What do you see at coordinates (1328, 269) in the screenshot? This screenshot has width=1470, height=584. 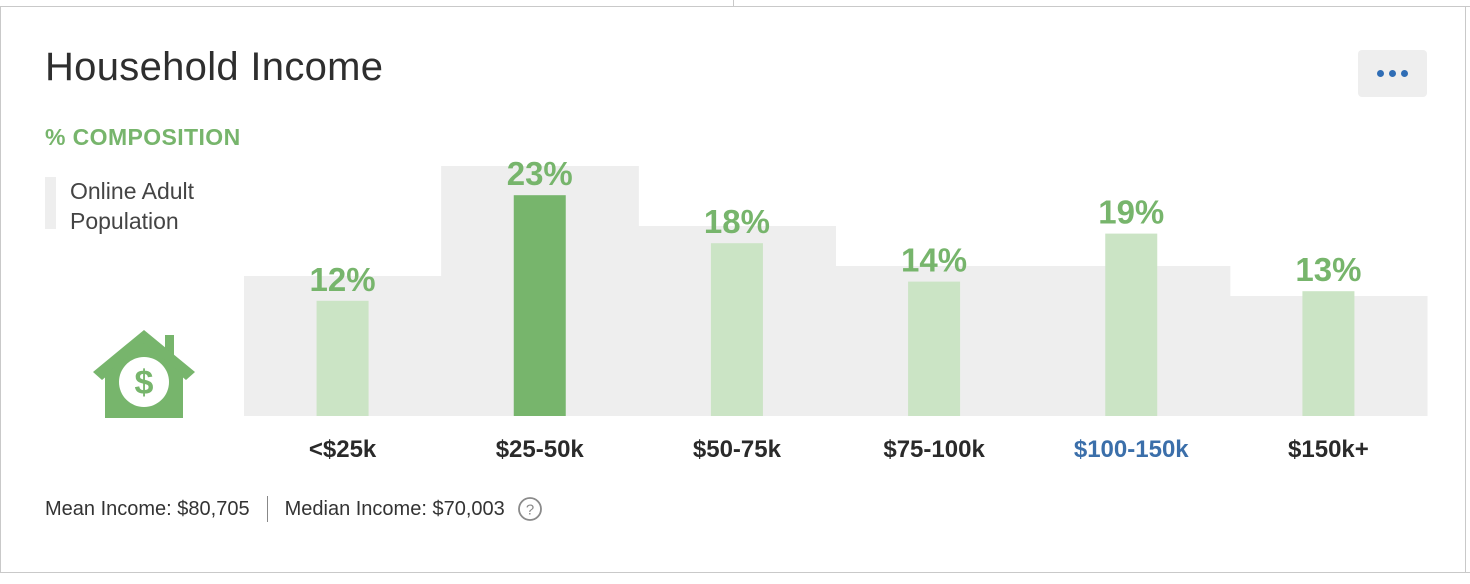 I see `bar-value-label: 13%` at bounding box center [1328, 269].